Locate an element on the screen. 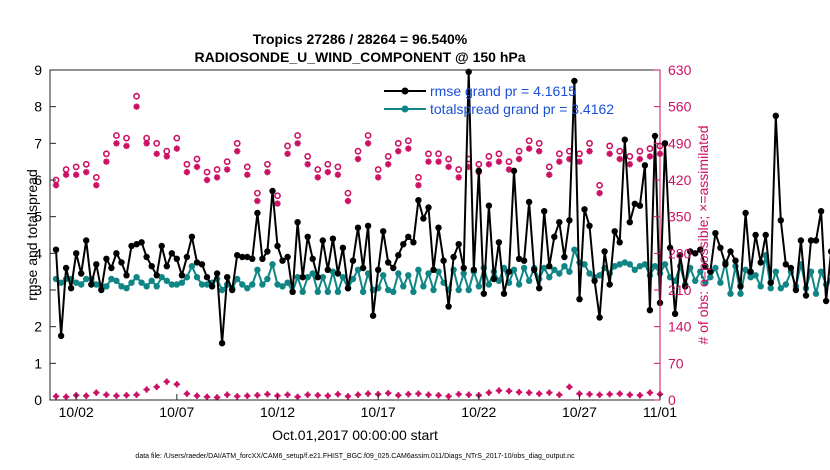 This screenshot has width=830, height=470. x-tick-label: 10/27 is located at coordinates (579, 412).